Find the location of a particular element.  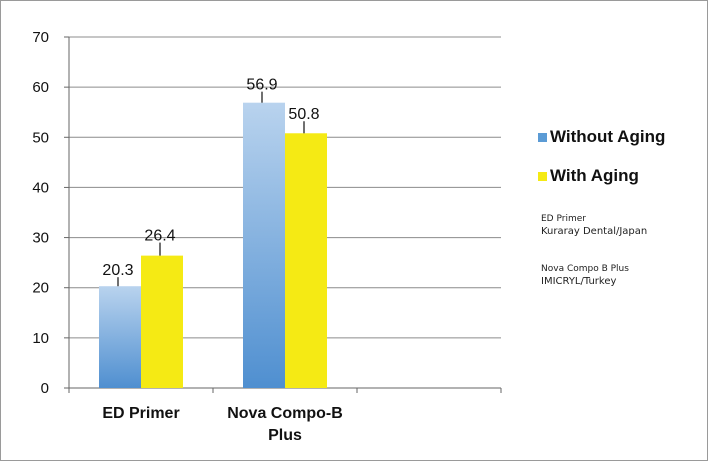

note-ed-primer: ED Primer Kuraray Dental/Japan is located at coordinates (594, 225).